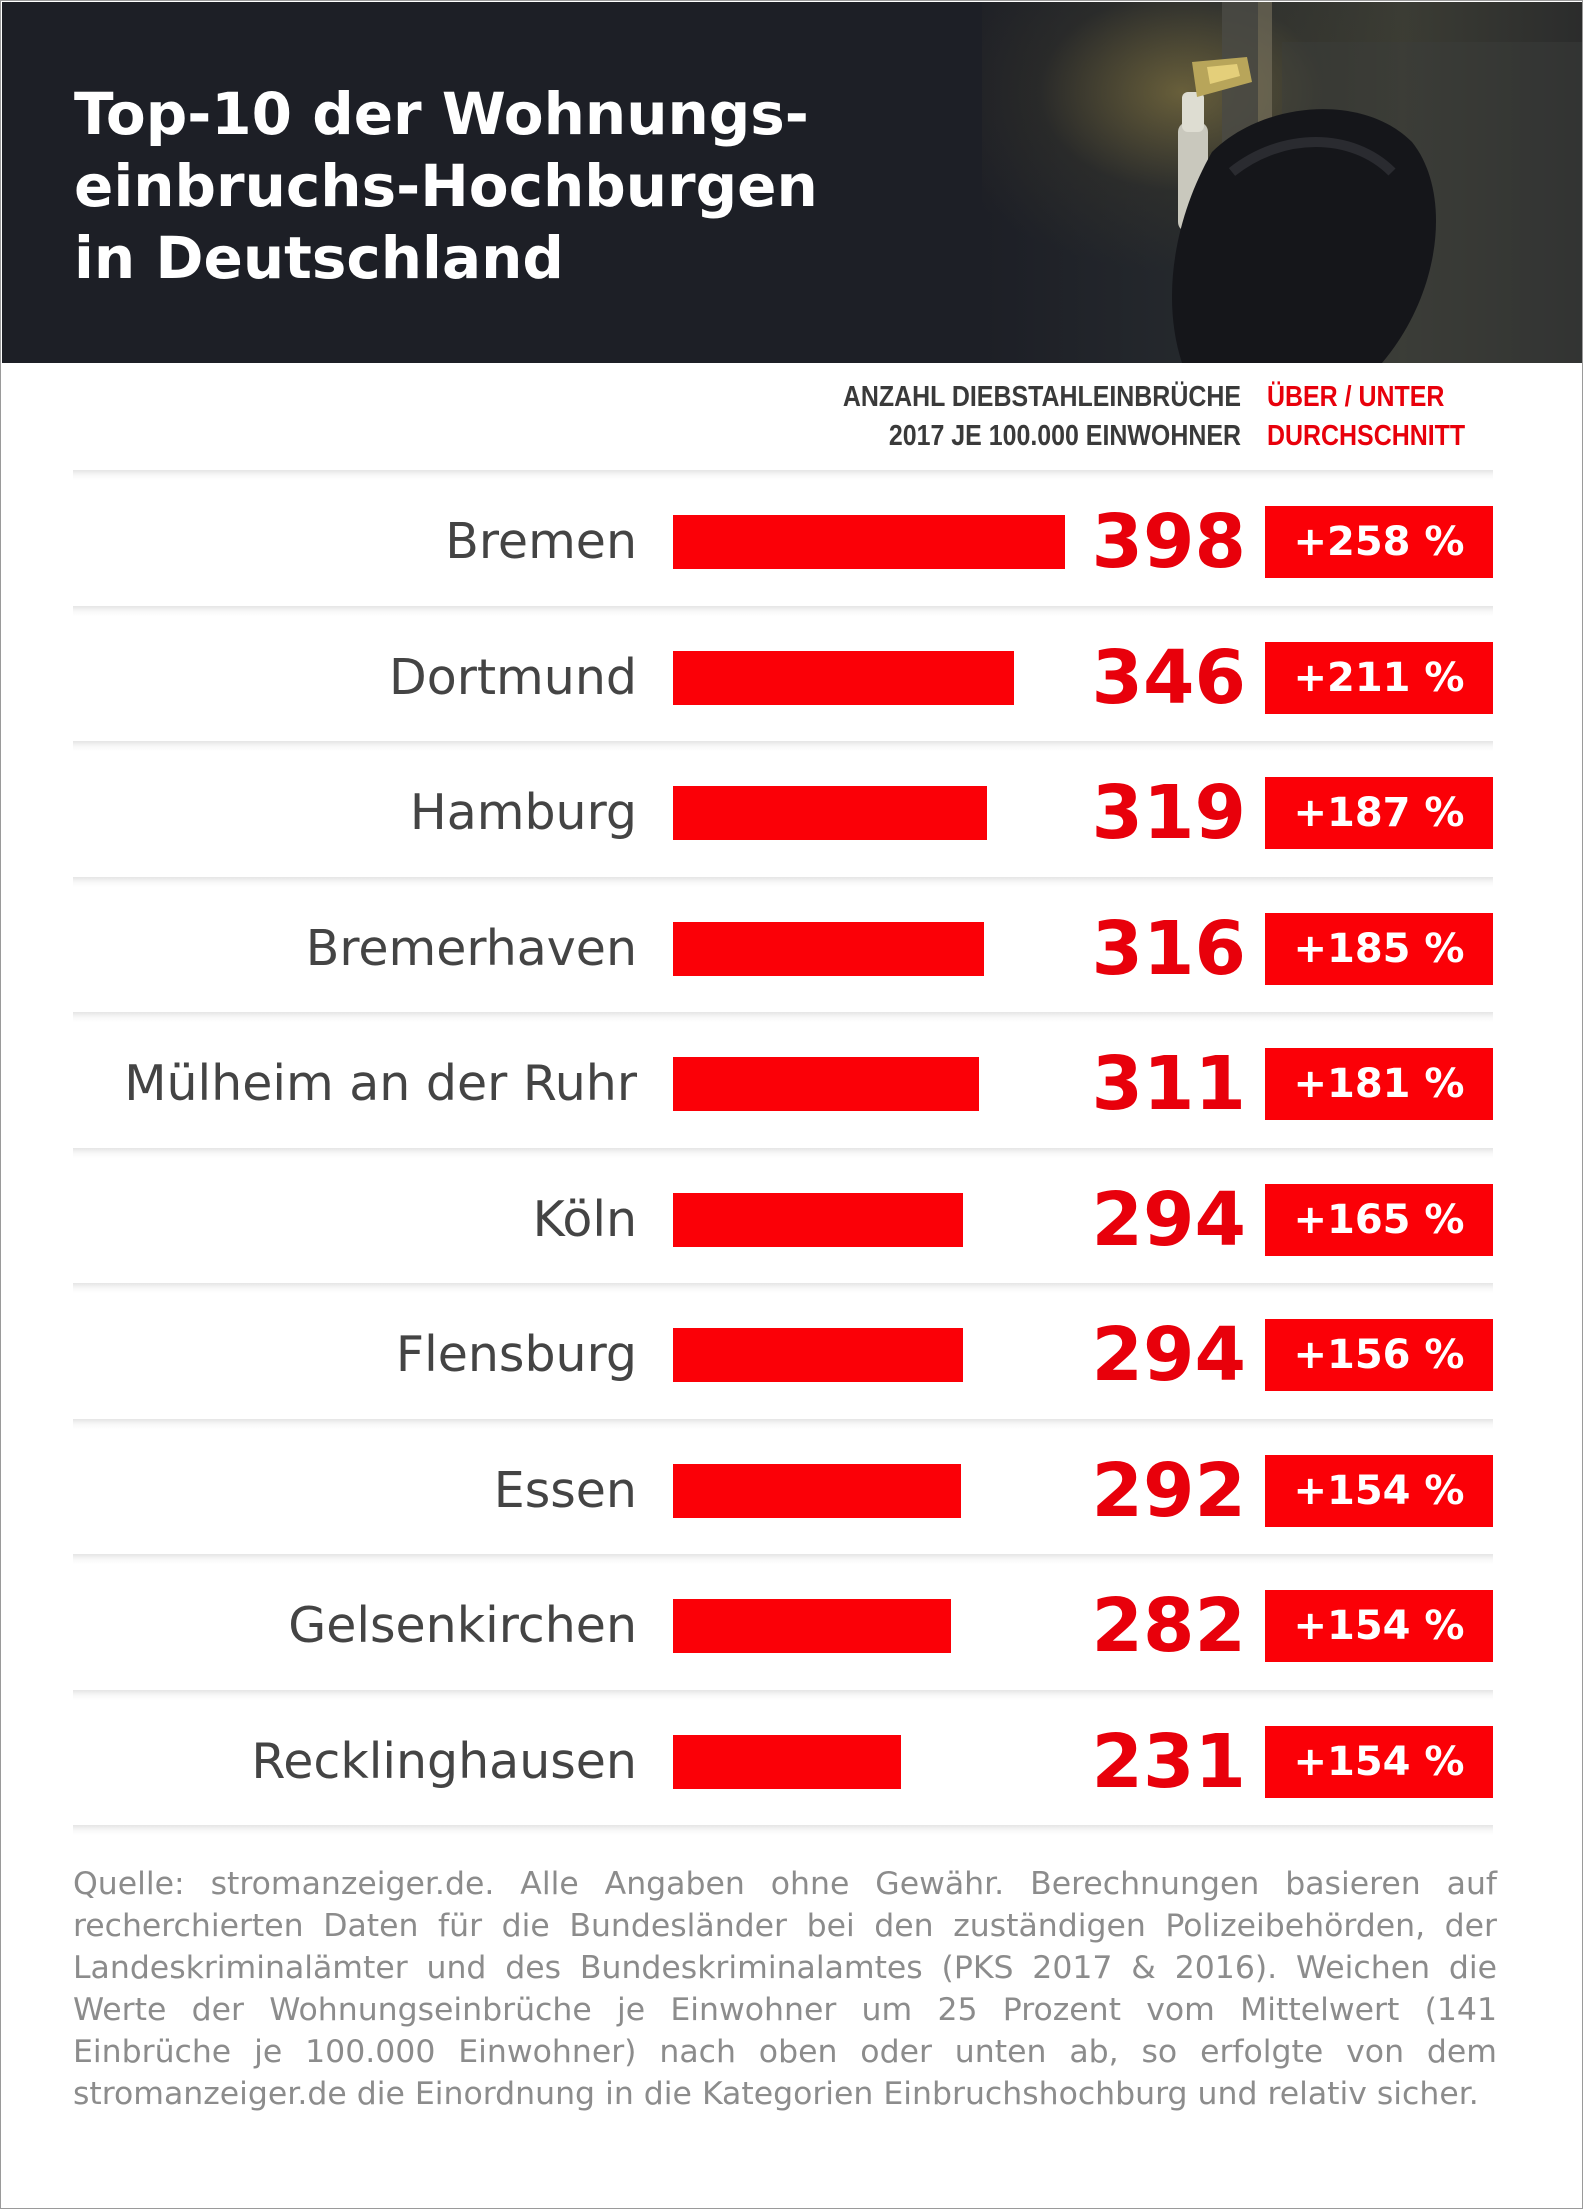 The image size is (1583, 2209). What do you see at coordinates (541, 541) in the screenshot?
I see `category-label: Bremen` at bounding box center [541, 541].